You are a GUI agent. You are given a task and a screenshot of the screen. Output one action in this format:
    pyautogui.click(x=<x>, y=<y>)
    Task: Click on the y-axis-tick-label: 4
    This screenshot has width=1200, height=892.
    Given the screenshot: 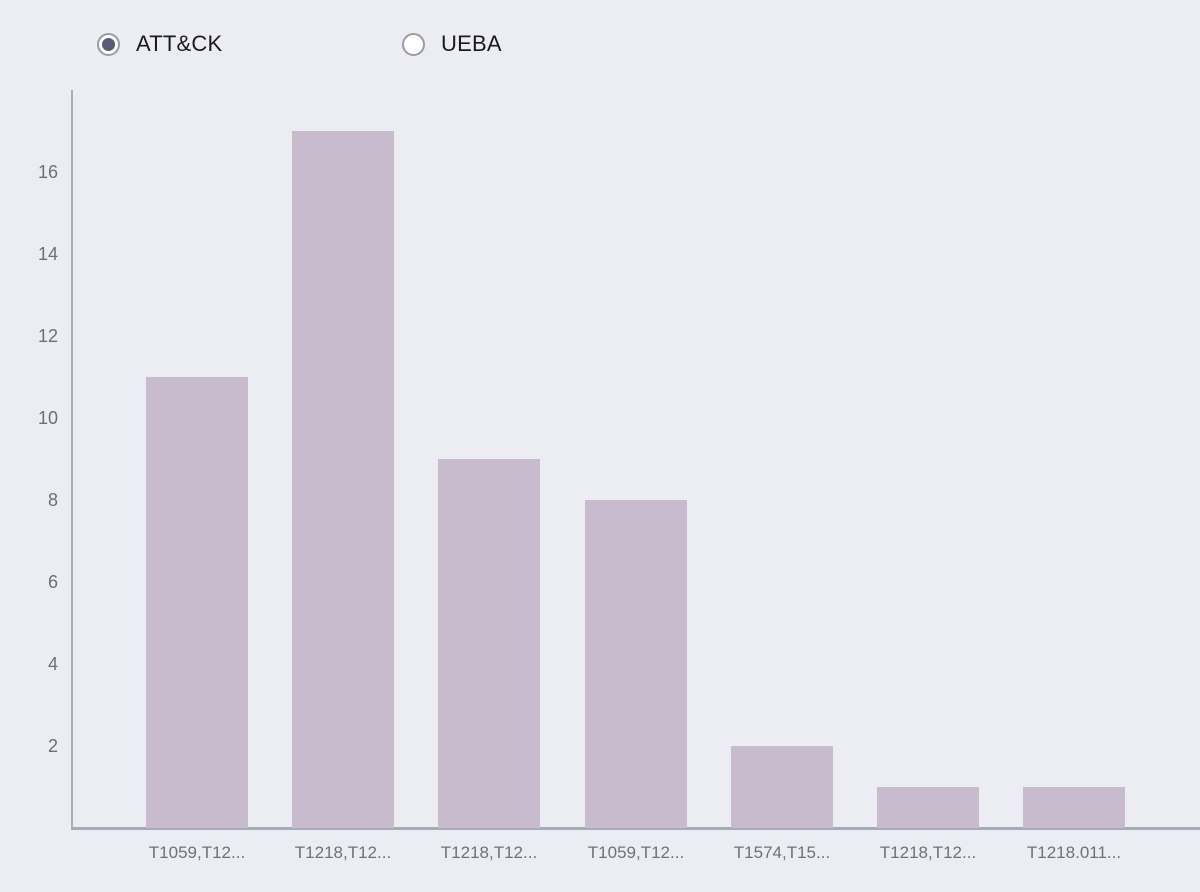 What is the action you would take?
    pyautogui.click(x=52, y=664)
    